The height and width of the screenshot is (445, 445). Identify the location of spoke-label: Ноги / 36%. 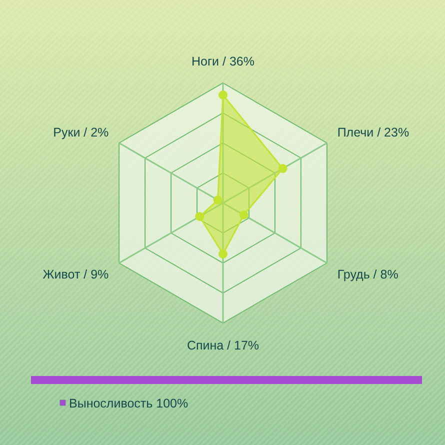
(223, 61).